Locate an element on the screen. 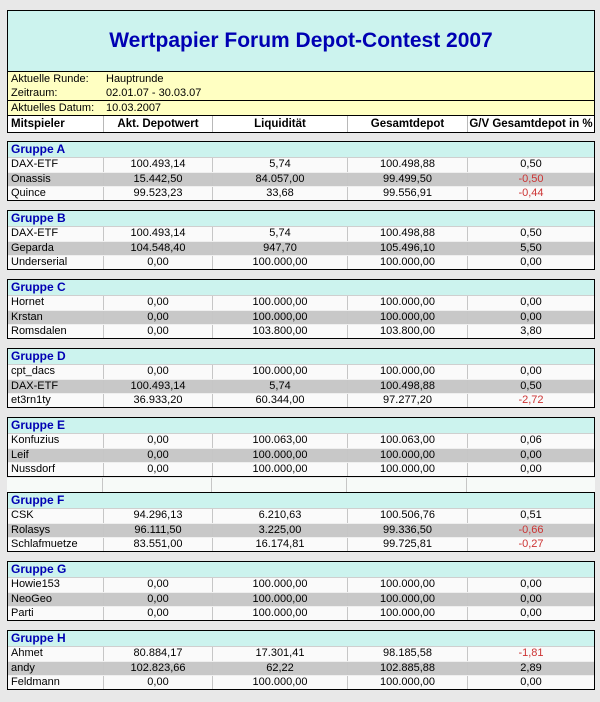 The width and height of the screenshot is (600, 702). gesamtdepot-cell: 100.506,76 is located at coordinates (408, 516).